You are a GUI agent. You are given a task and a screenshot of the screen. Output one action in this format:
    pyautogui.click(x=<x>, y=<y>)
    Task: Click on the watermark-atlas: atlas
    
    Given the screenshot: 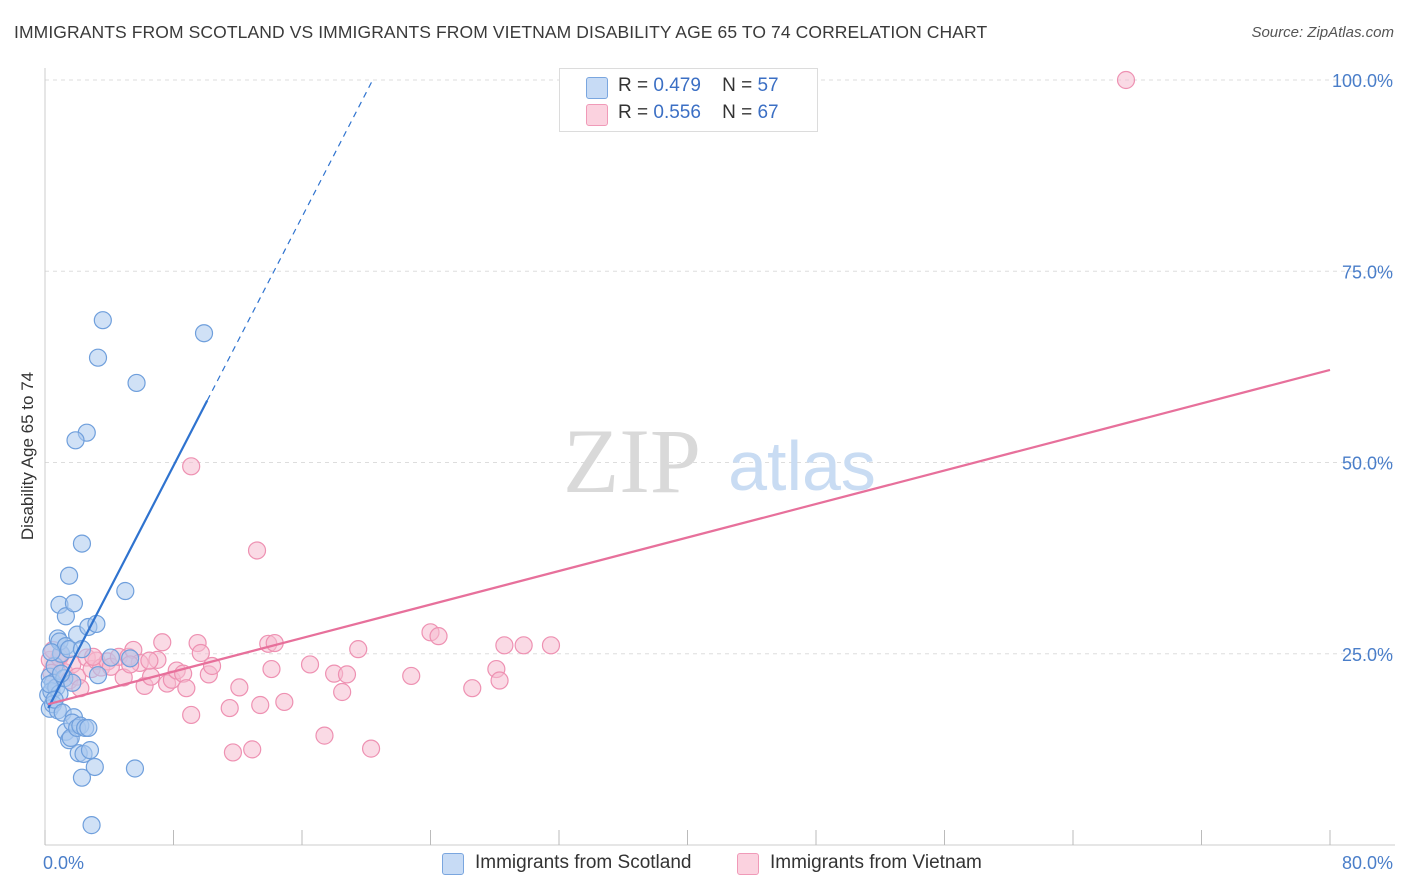 What is the action you would take?
    pyautogui.click(x=802, y=466)
    